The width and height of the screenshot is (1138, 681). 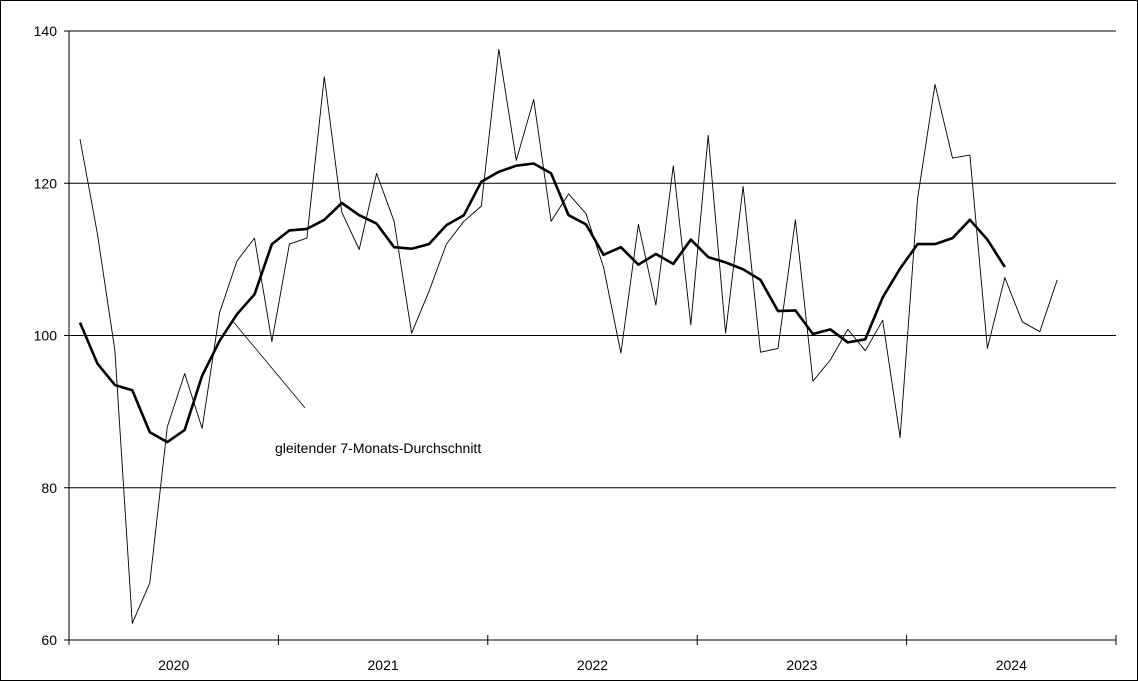 What do you see at coordinates (49, 488) in the screenshot?
I see `y-tick-label: 80` at bounding box center [49, 488].